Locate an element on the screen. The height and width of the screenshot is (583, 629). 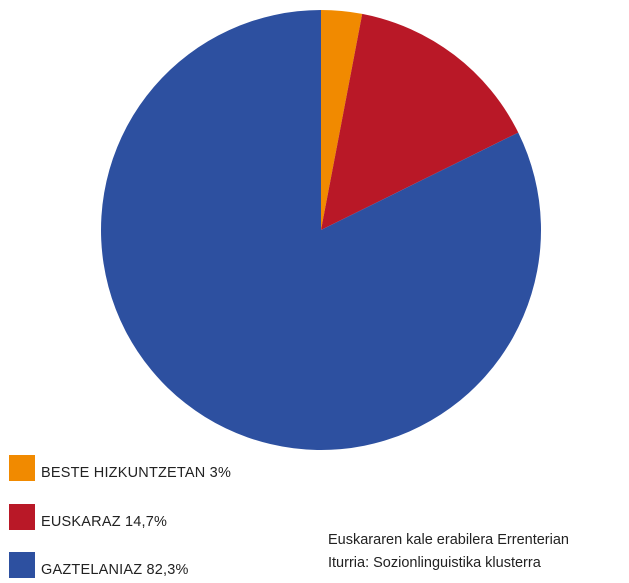
legend-item-beste-hizkuntzetan: BESTE HIZKUNTZETAN 3% is located at coordinates (120, 468).